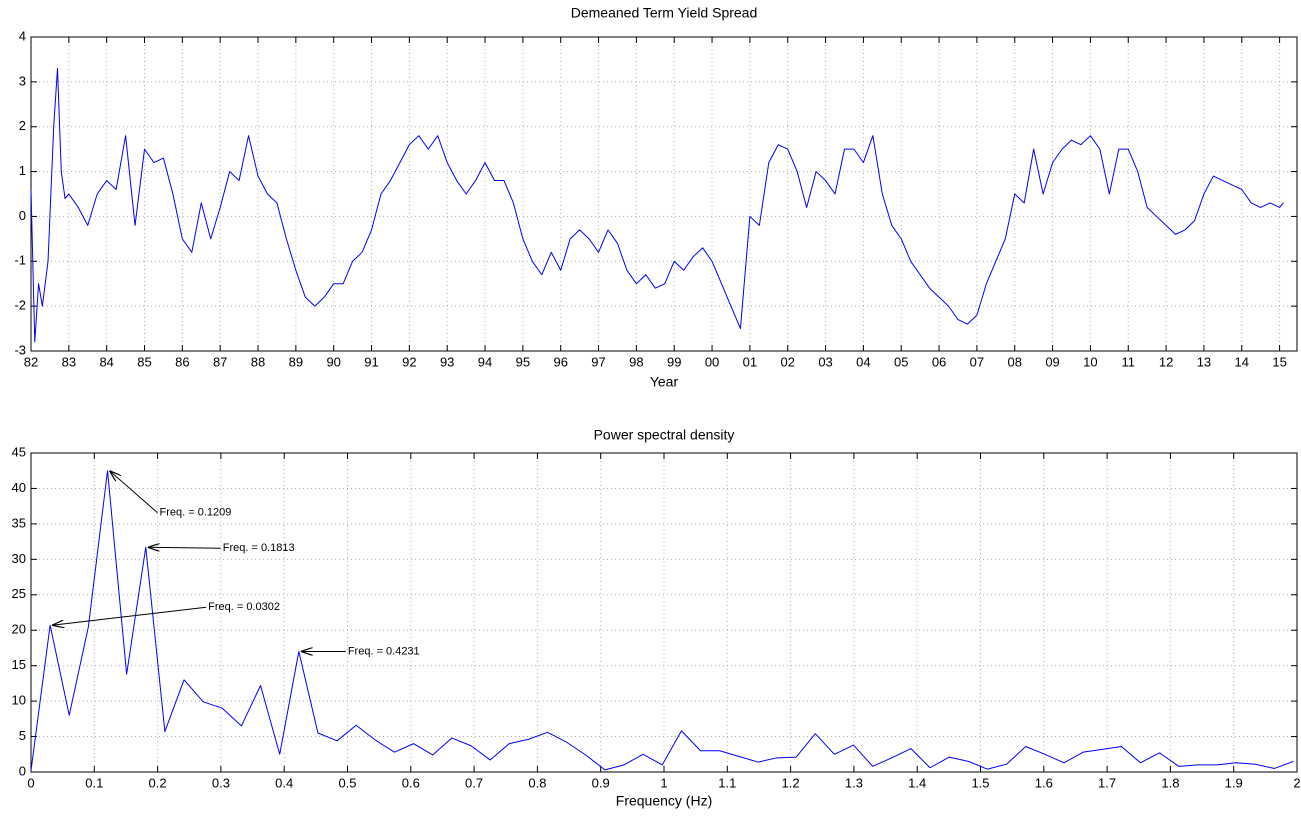  I want to click on annotation-label: Freq. = 0.1209, so click(196, 513).